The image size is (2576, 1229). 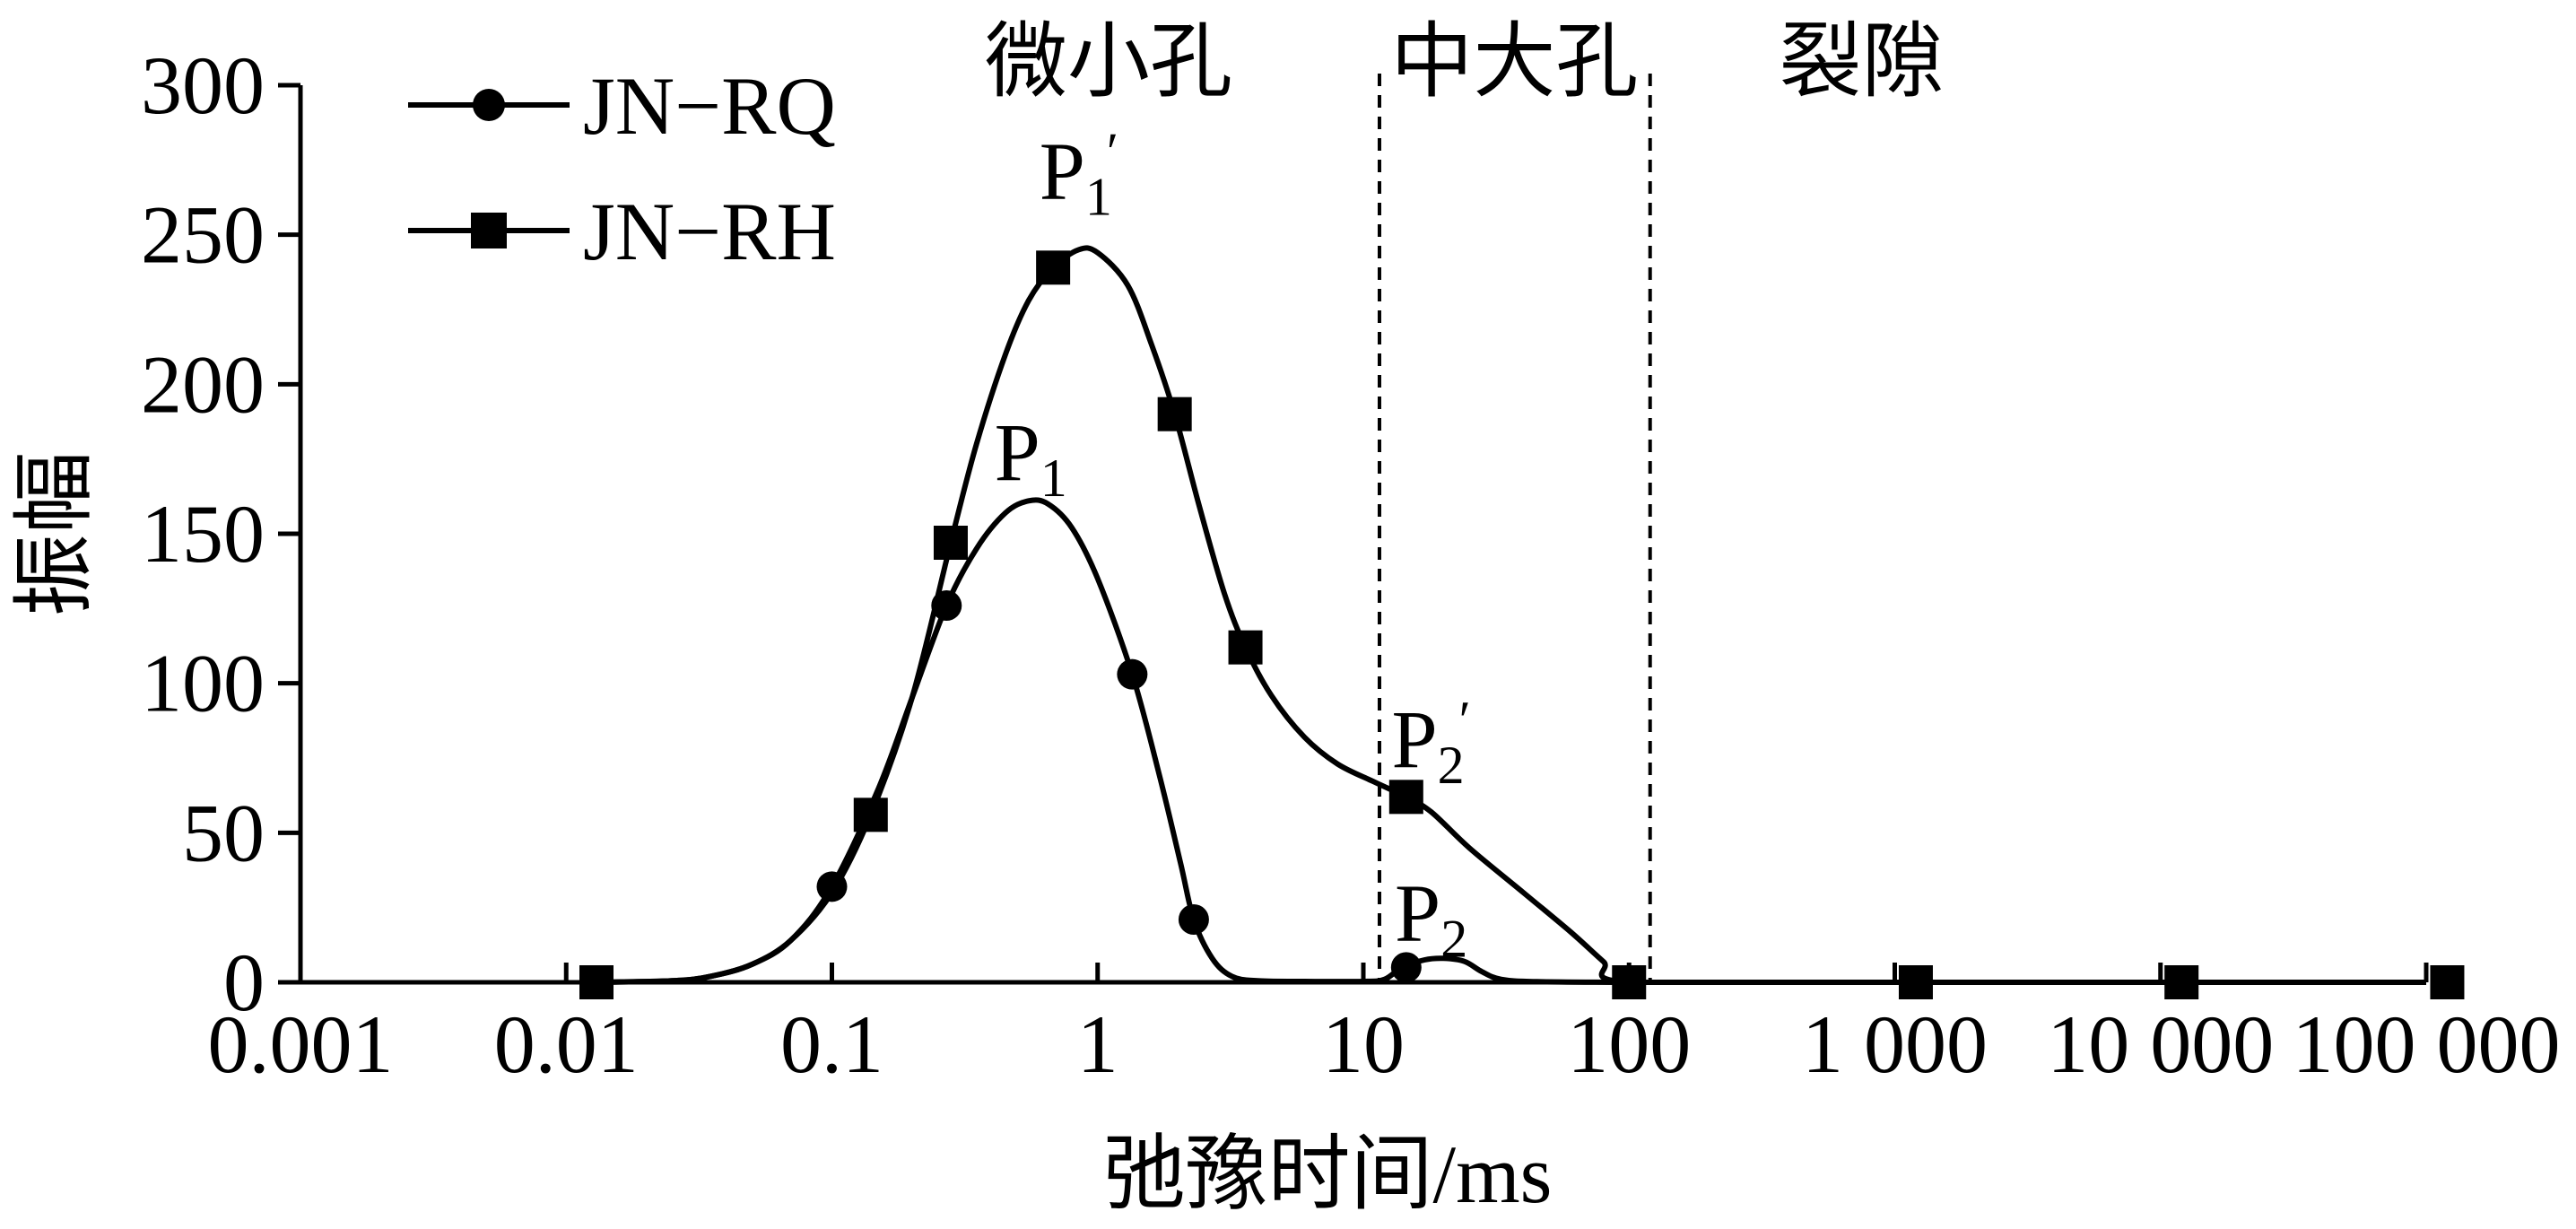 I want to click on peak-annotation: P1′, so click(x=1079, y=175).